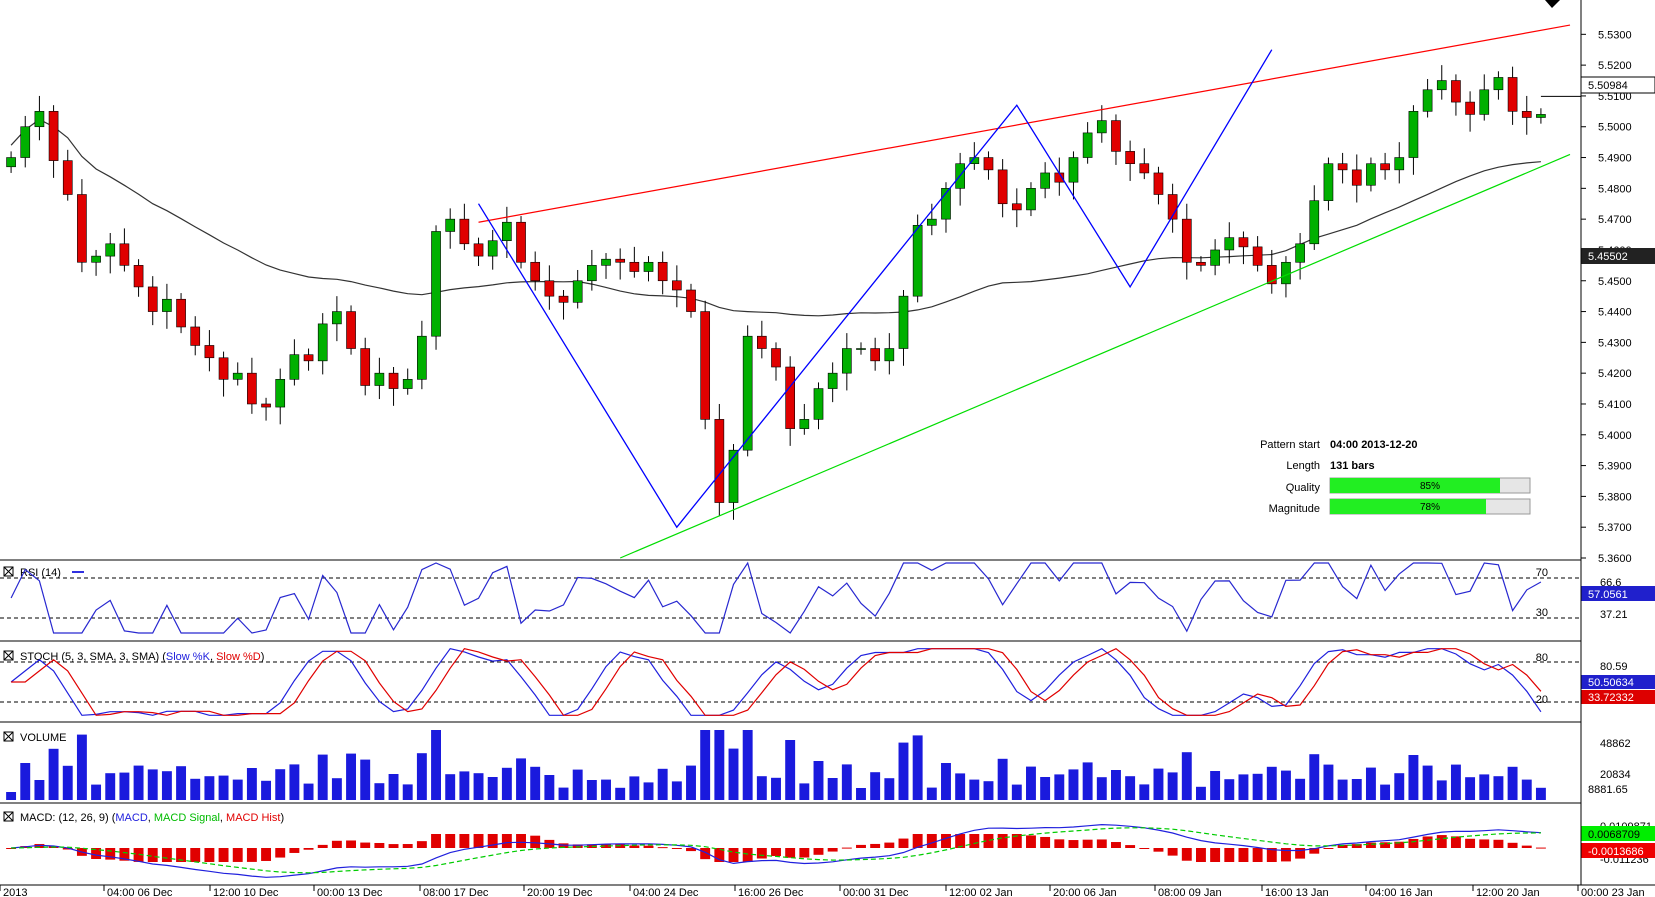 This screenshot has width=1655, height=897. What do you see at coordinates (456, 892) in the screenshot?
I see `time-tick-label: 08:00 17 Dec` at bounding box center [456, 892].